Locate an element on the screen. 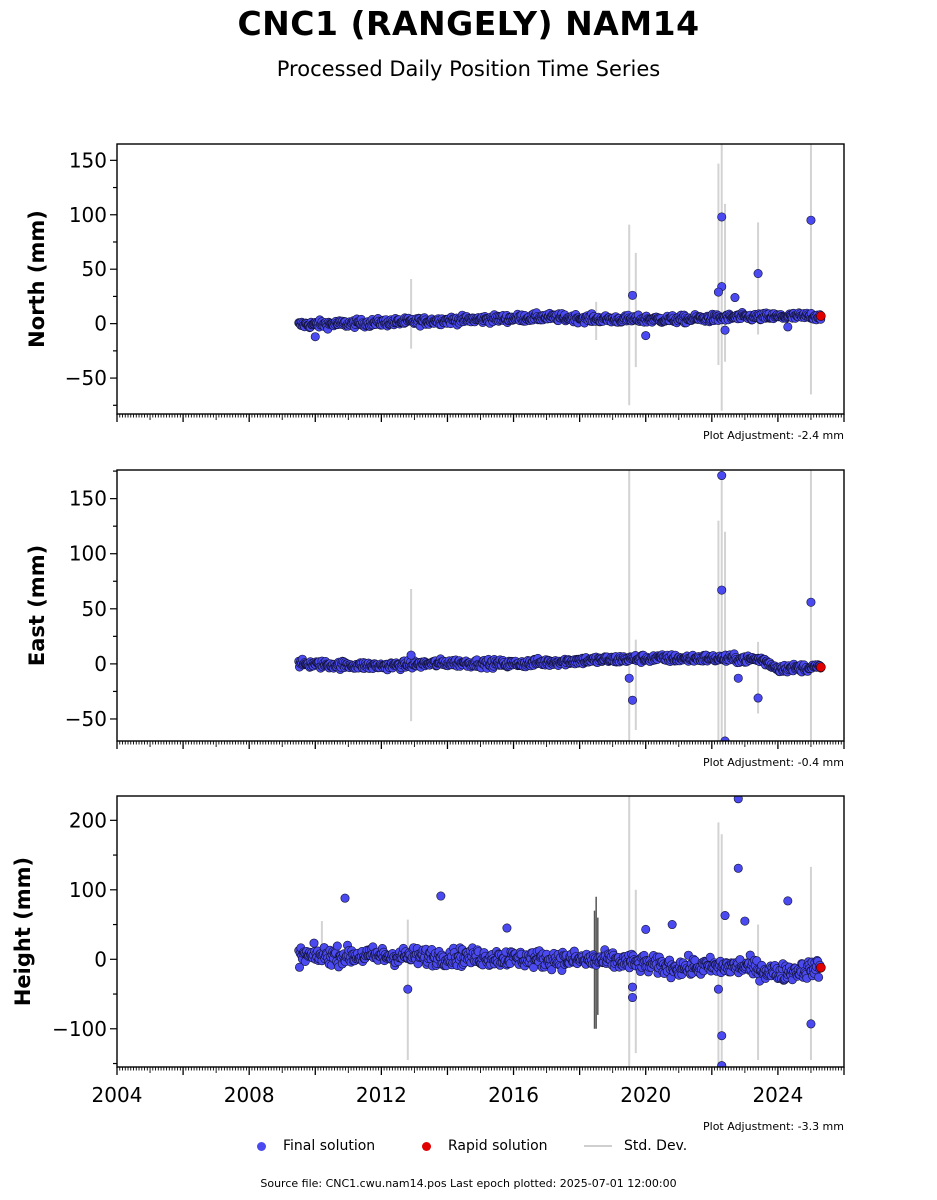  chart-title: CNC1 (RANGELY) NAM14 is located at coordinates (468, 23).